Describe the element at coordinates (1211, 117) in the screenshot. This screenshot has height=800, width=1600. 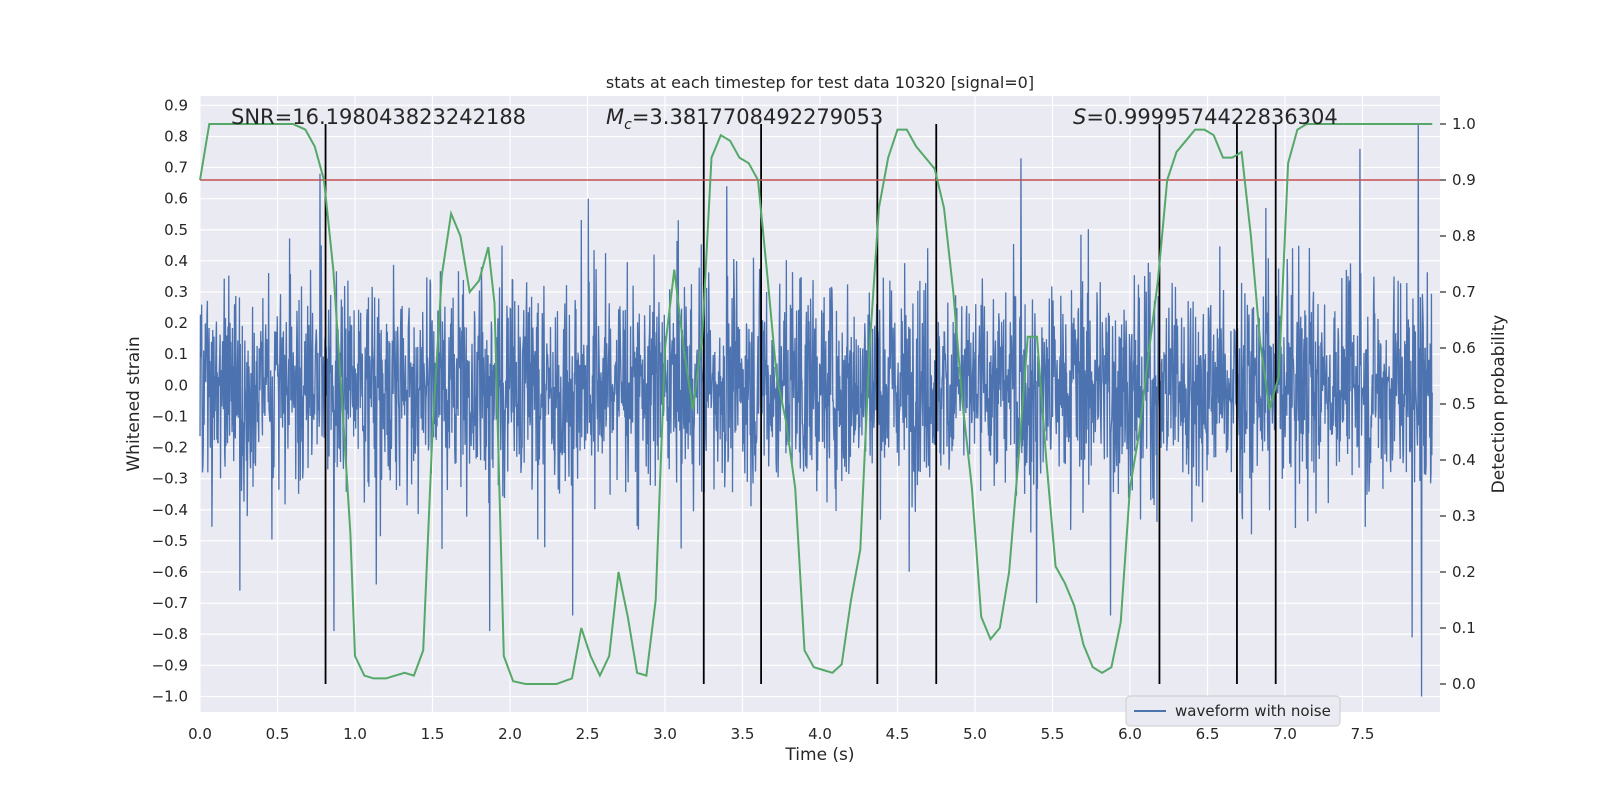
I see `s-value: =0.9999574422836304` at that location.